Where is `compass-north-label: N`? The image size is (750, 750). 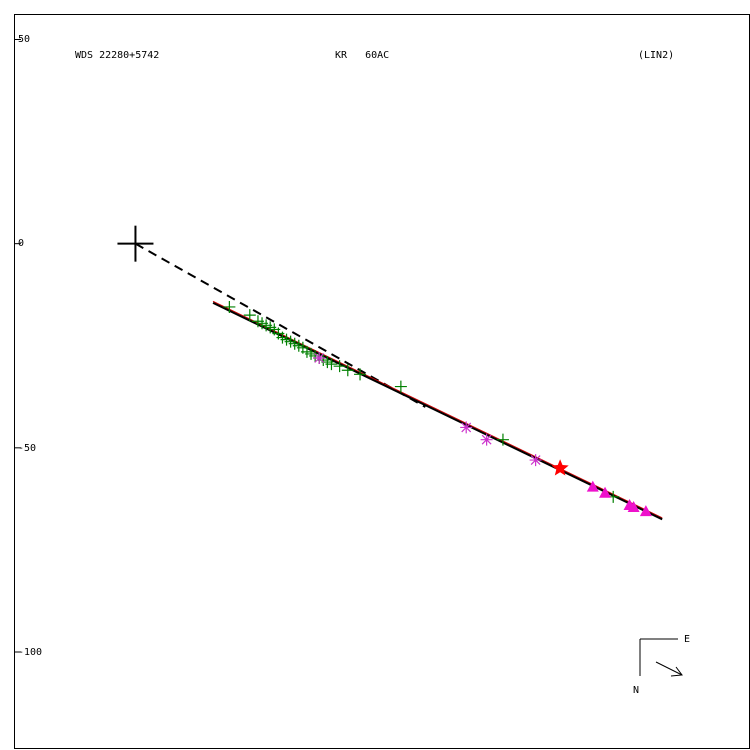 compass-north-label: N is located at coordinates (636, 690).